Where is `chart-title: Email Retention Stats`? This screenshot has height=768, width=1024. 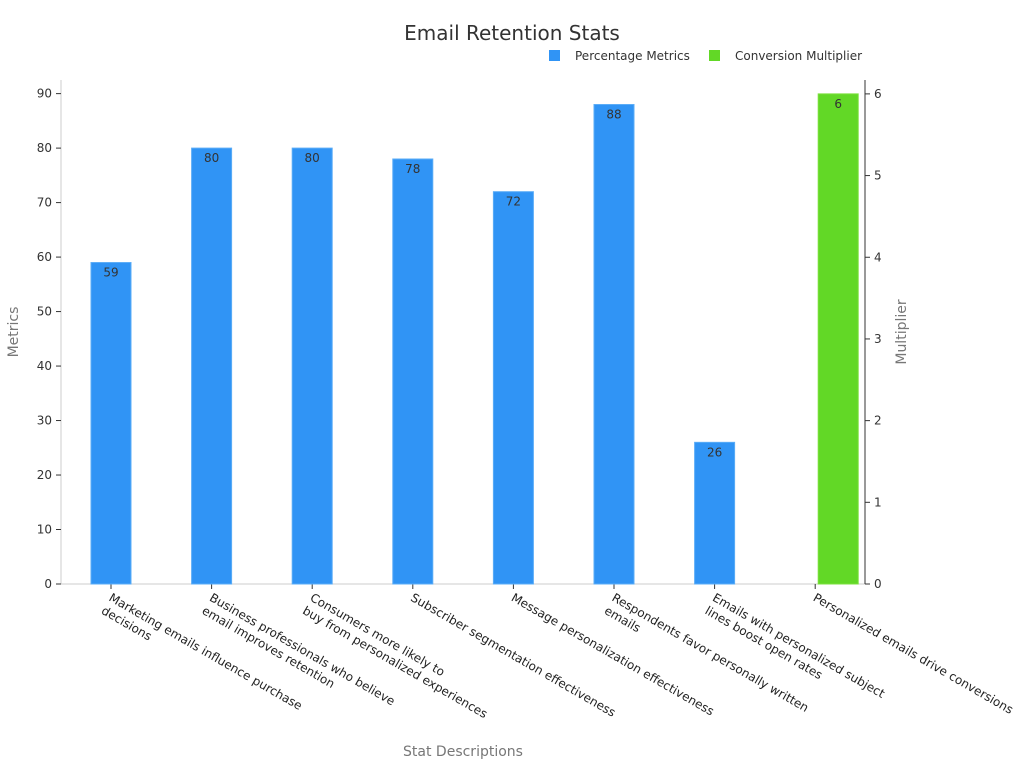 chart-title: Email Retention Stats is located at coordinates (512, 33).